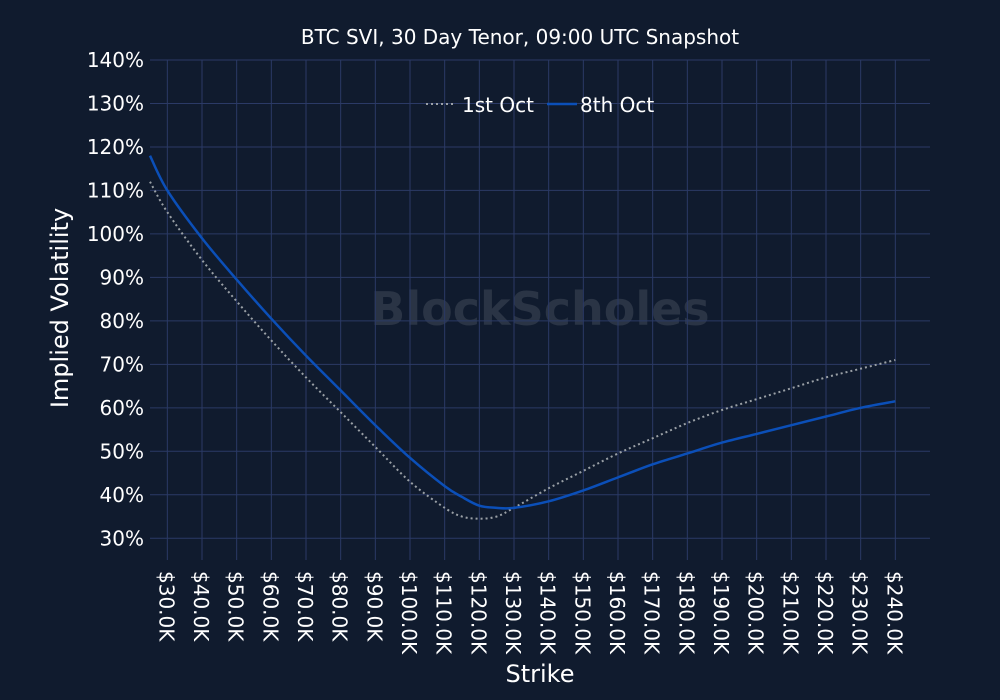 The width and height of the screenshot is (1000, 700). I want to click on legend: 1st Oct 8th Oct, so click(540, 105).